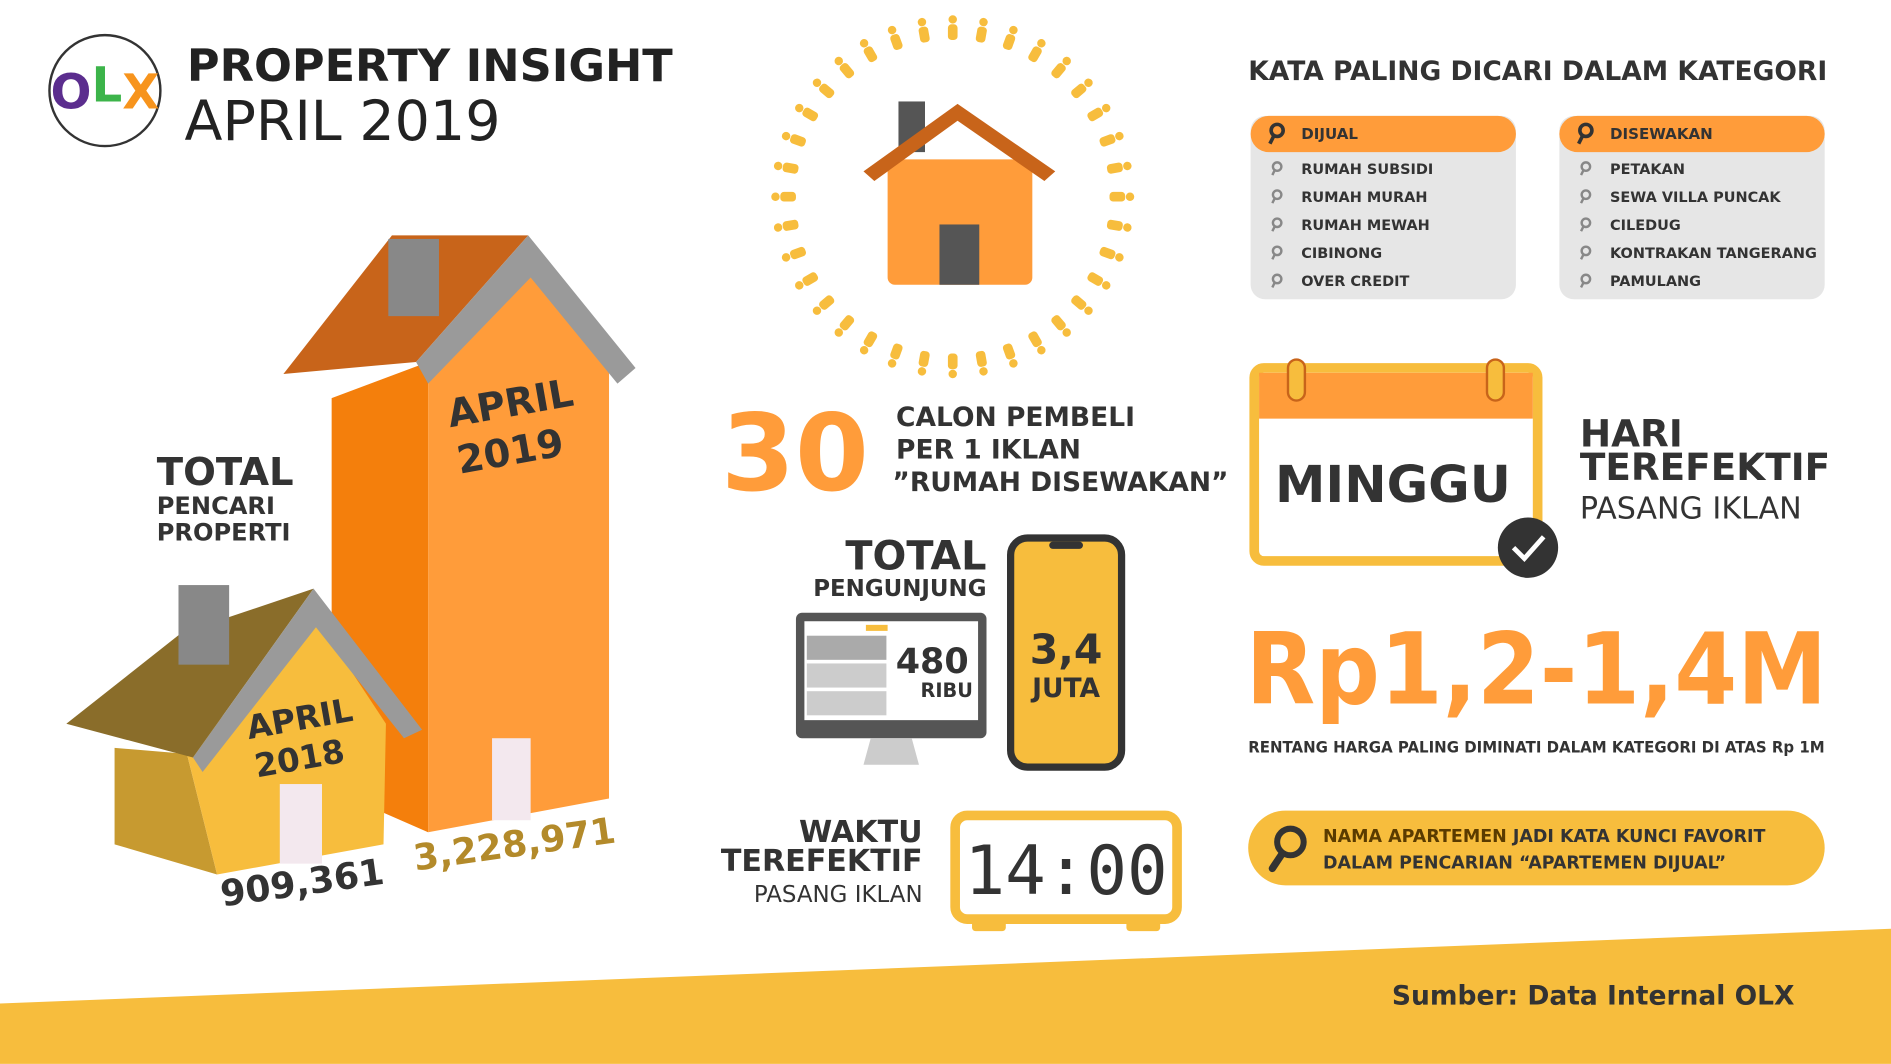 The image size is (1891, 1064). I want to click on label: PENCARI, so click(216, 506).